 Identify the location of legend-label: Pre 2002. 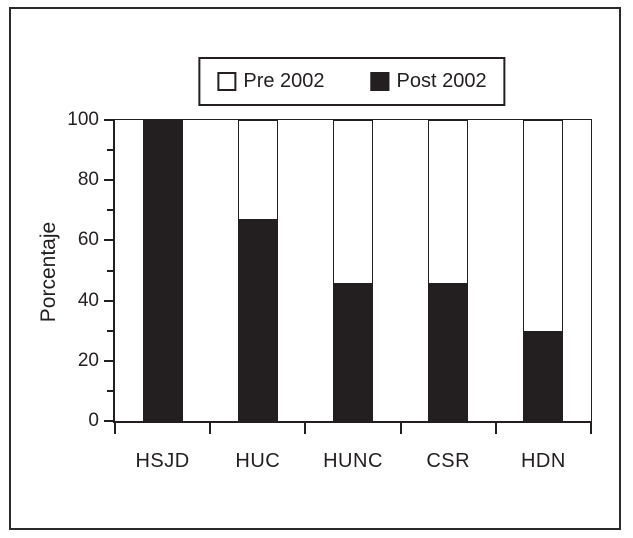
(284, 81).